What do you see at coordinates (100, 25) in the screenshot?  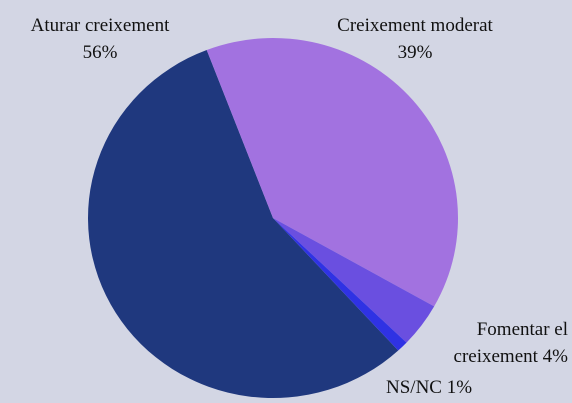 I see `category-label: Aturar creixement` at bounding box center [100, 25].